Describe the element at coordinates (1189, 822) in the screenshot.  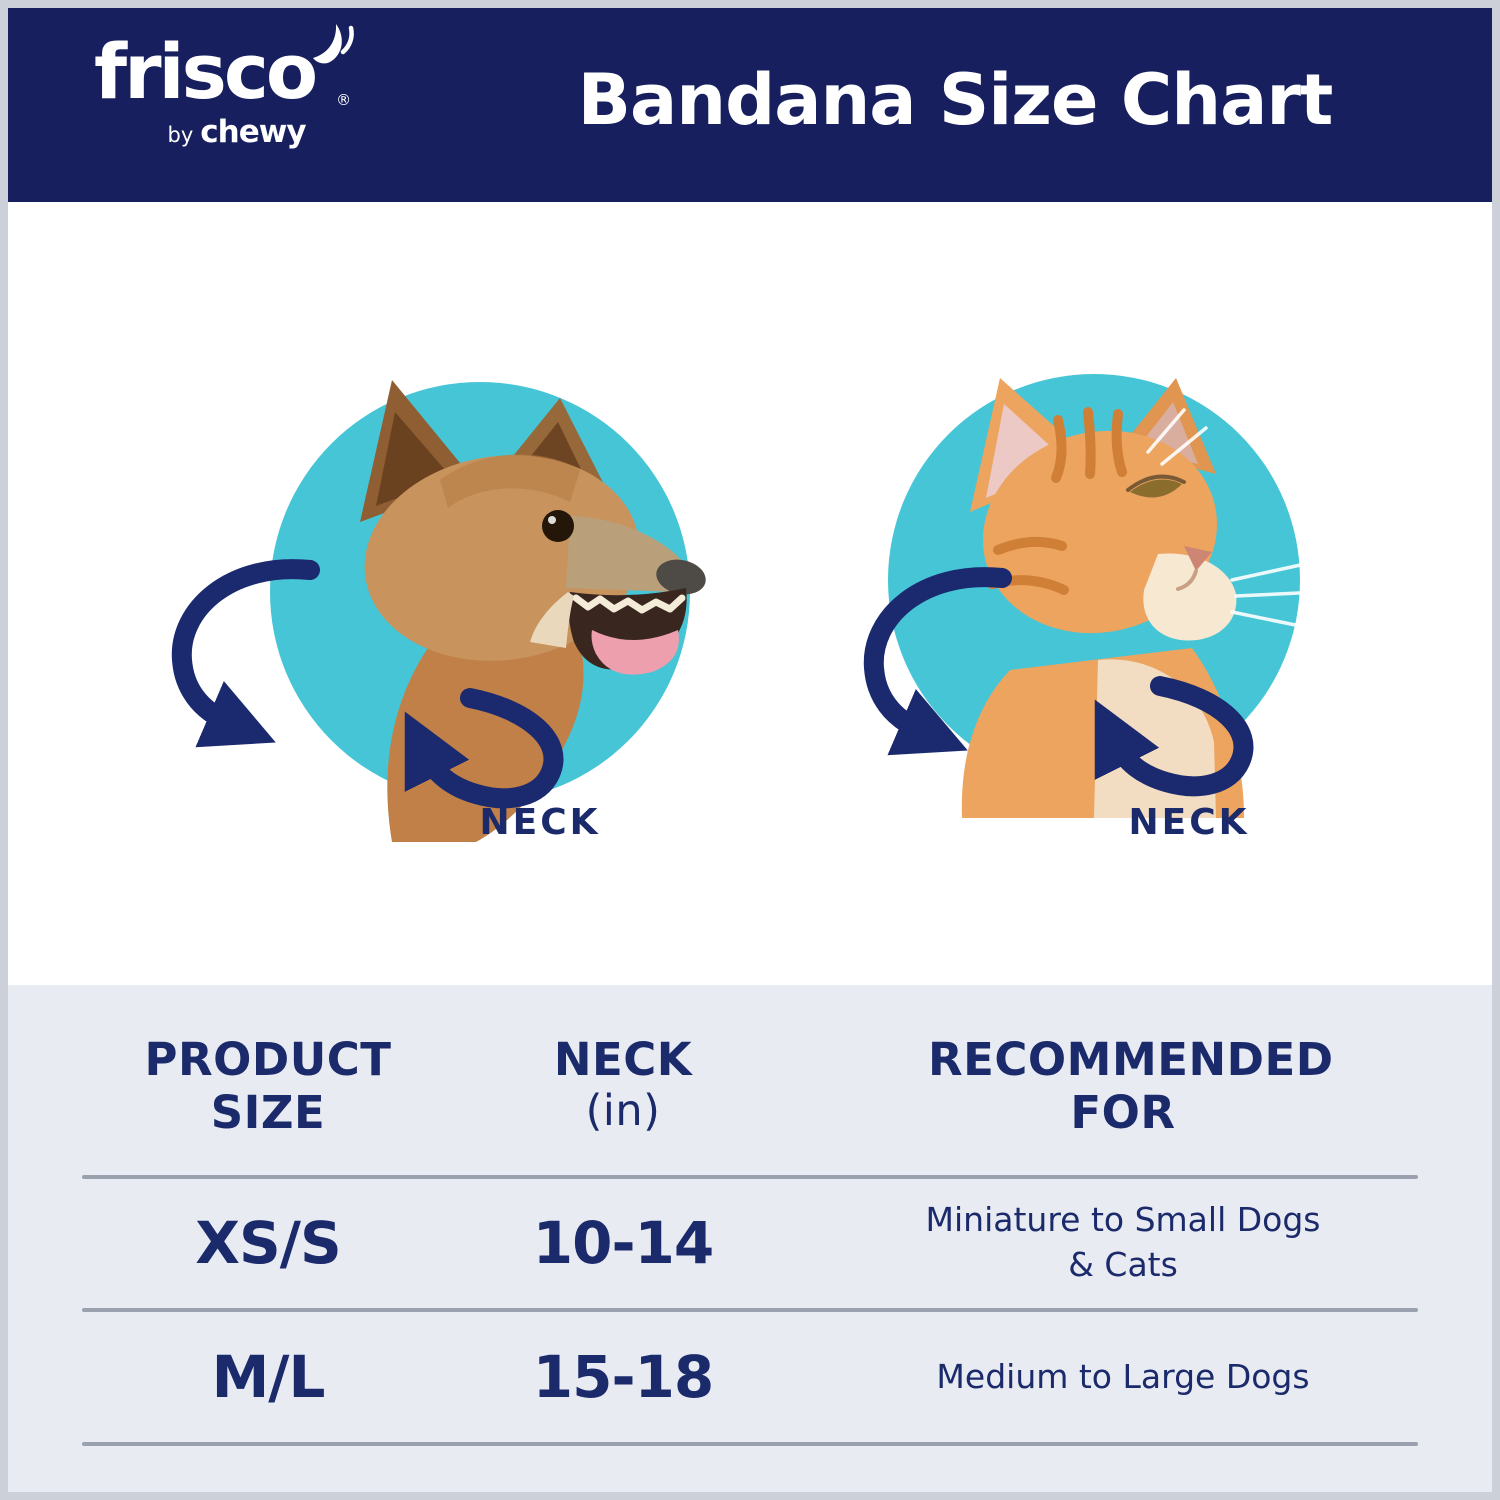
I see `cat-neck-label: NECK` at that location.